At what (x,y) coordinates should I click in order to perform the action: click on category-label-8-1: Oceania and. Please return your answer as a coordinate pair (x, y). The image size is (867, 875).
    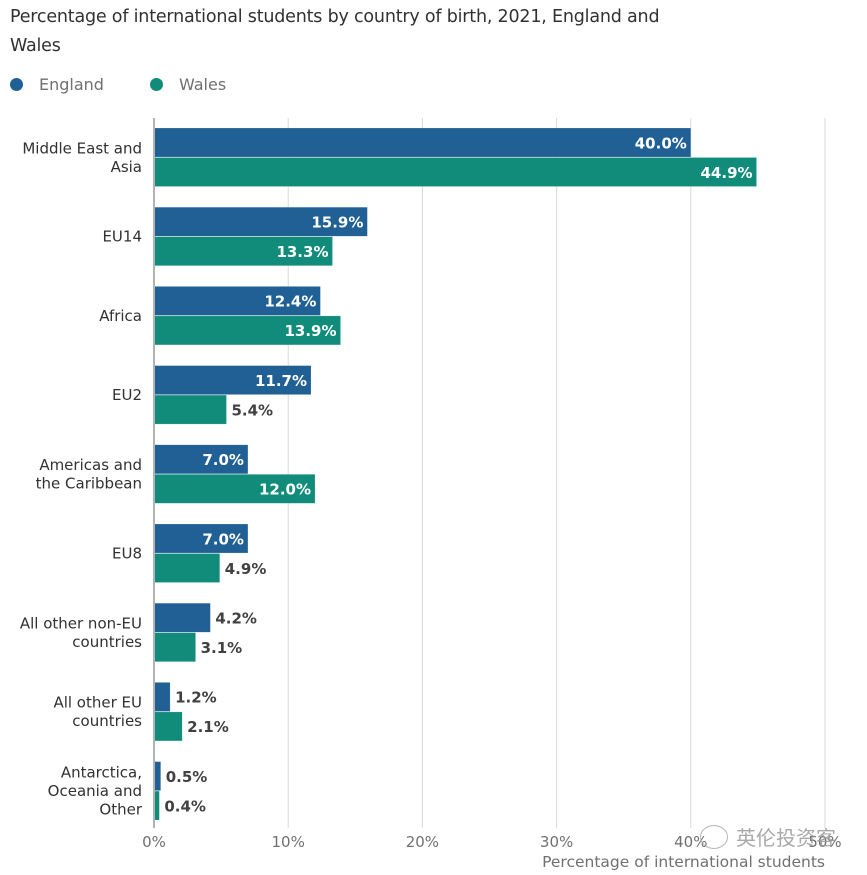
    Looking at the image, I should click on (95, 791).